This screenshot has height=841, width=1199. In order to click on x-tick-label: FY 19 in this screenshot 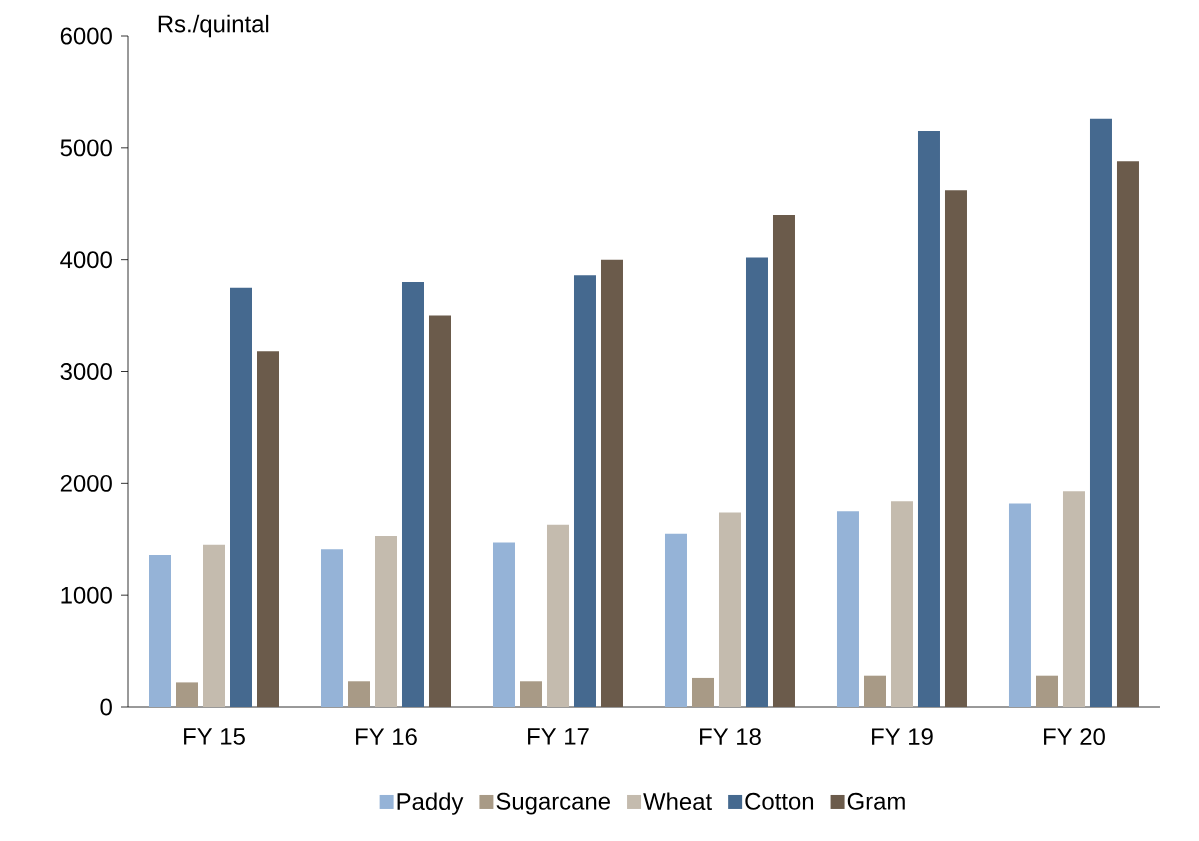, I will do `click(902, 737)`.